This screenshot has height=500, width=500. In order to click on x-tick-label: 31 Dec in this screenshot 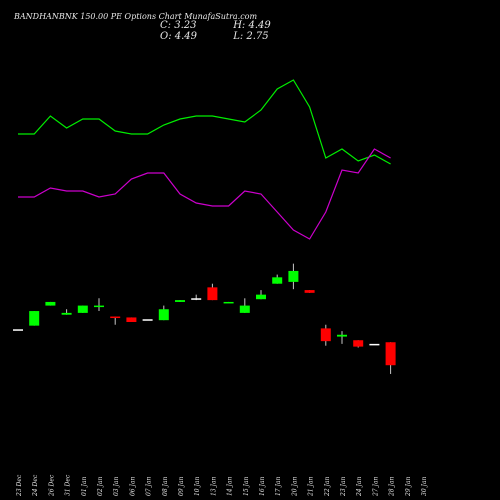, I will do `click(68, 485)`.